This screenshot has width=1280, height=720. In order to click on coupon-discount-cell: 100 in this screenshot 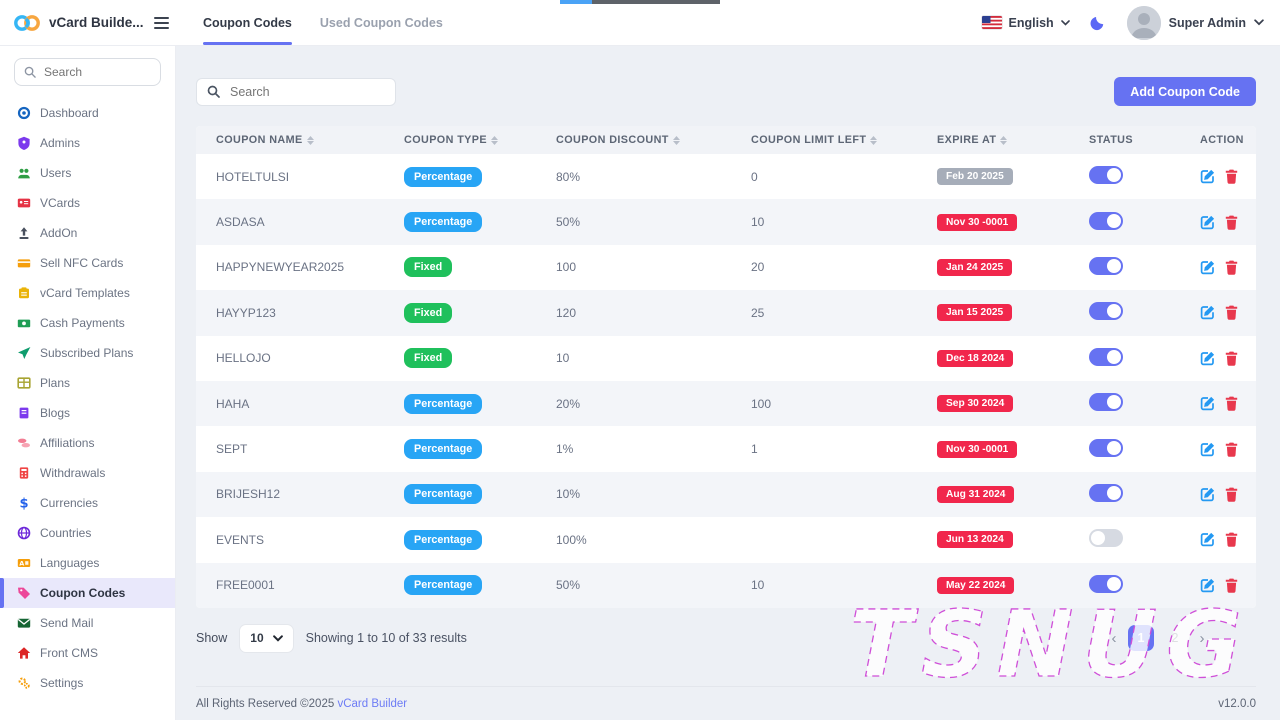, I will do `click(566, 267)`.